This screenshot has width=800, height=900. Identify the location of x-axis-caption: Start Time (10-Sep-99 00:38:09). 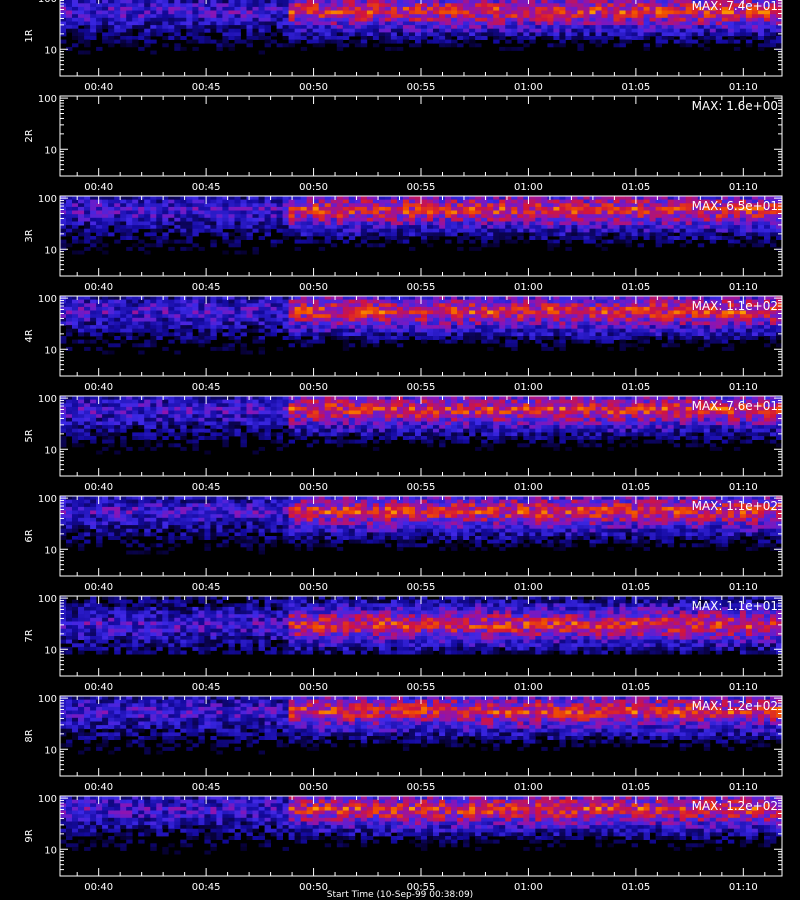
(400, 895).